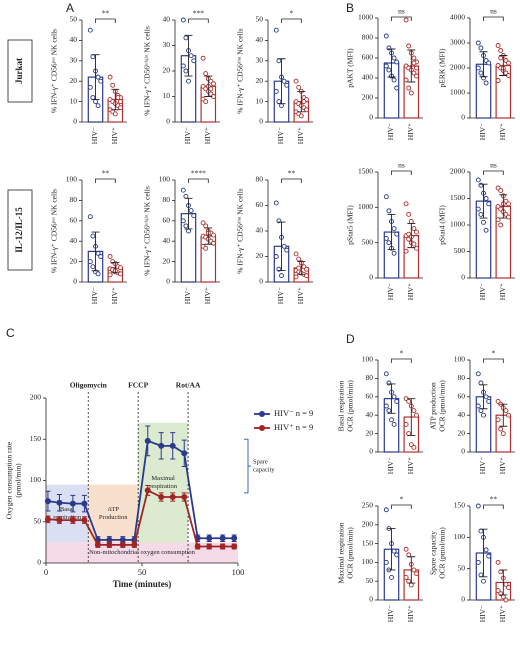  Describe the element at coordinates (247, 466) in the screenshot. I see `spare-bracket` at that location.